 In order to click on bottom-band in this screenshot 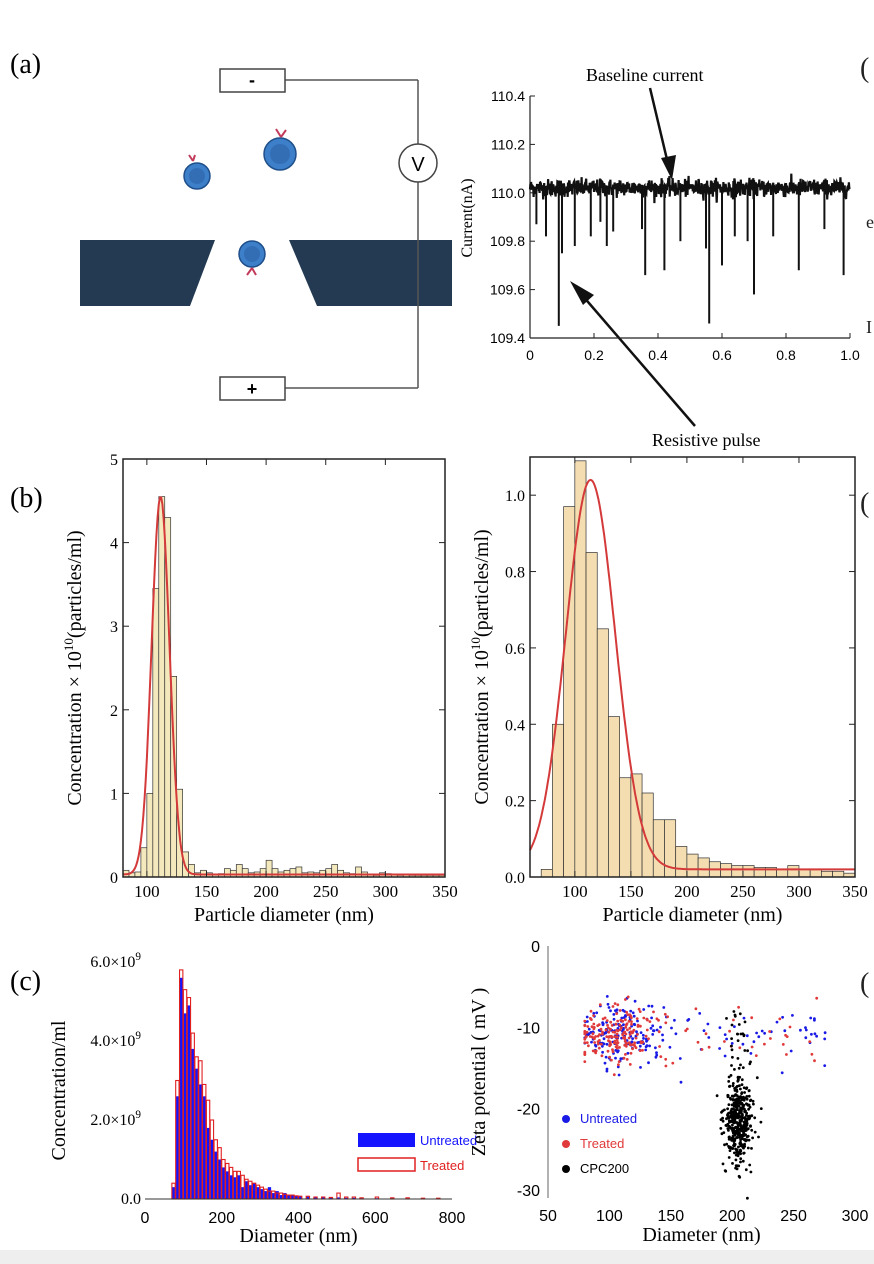, I will do `click(437, 1257)`.